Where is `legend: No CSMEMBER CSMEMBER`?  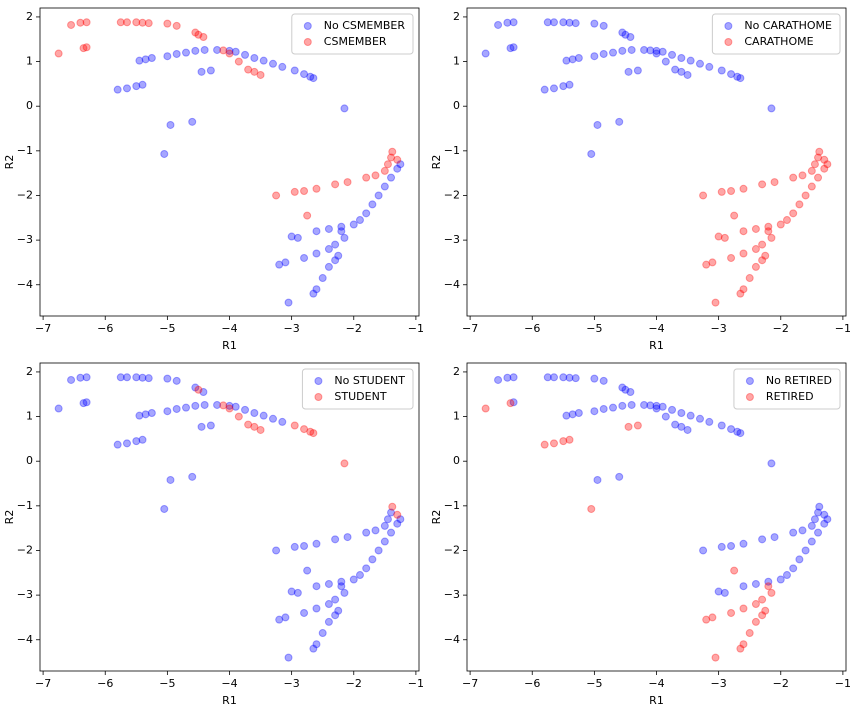 legend: No CSMEMBER CSMEMBER is located at coordinates (352, 34).